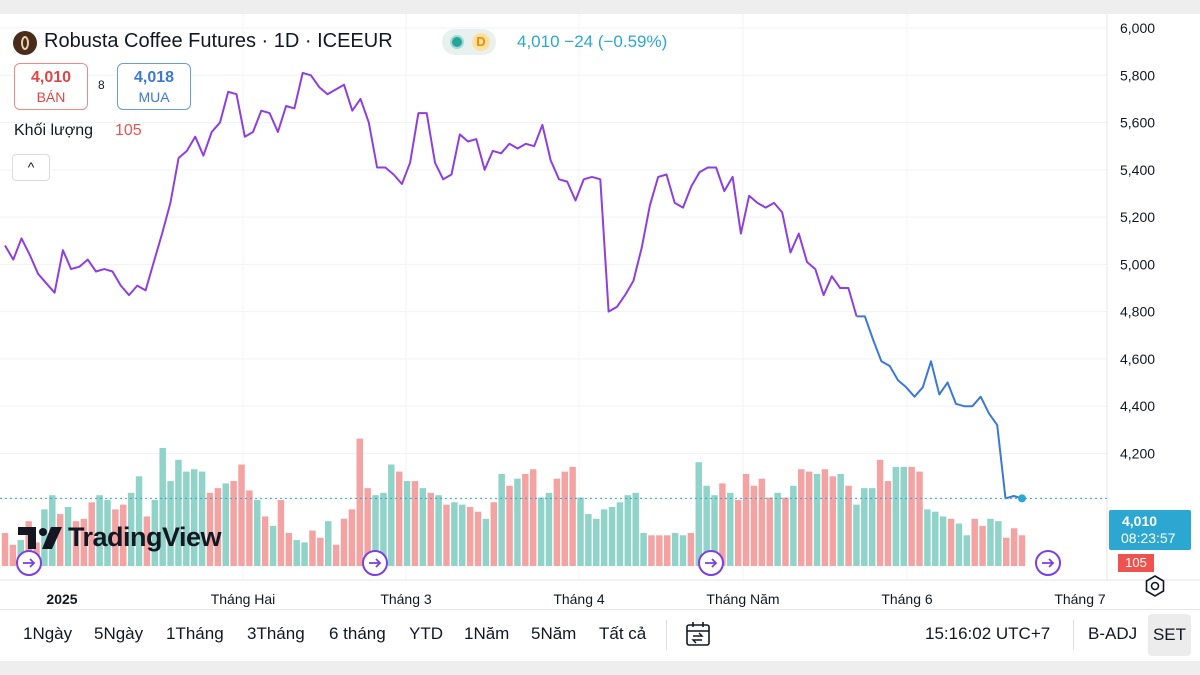 The height and width of the screenshot is (675, 1200). I want to click on date-range-icon, so click(698, 634).